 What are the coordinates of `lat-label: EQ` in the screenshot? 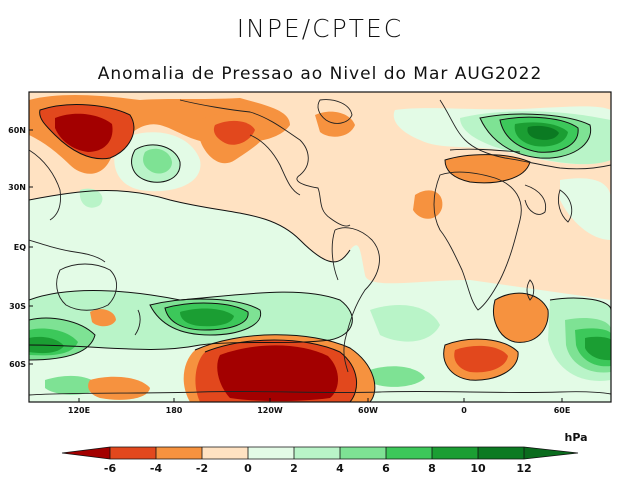 It's located at (20, 247).